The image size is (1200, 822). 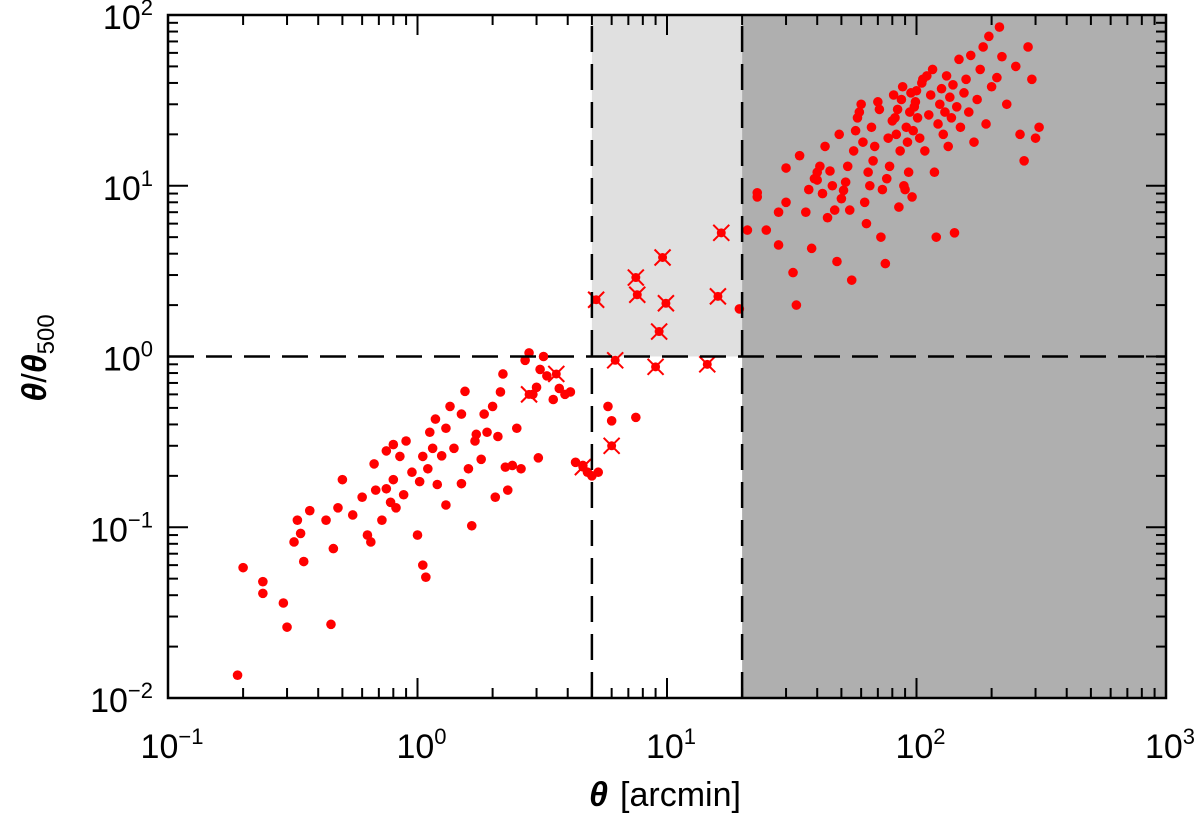 I want to click on x-axis-title: θ [arcmin], so click(x=665, y=795).